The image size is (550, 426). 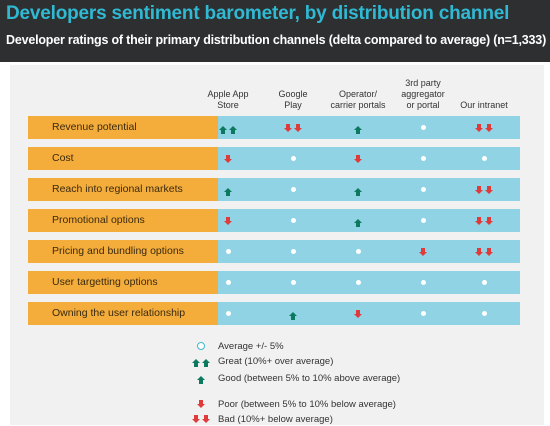 I want to click on column-header: Google Play, so click(x=293, y=100).